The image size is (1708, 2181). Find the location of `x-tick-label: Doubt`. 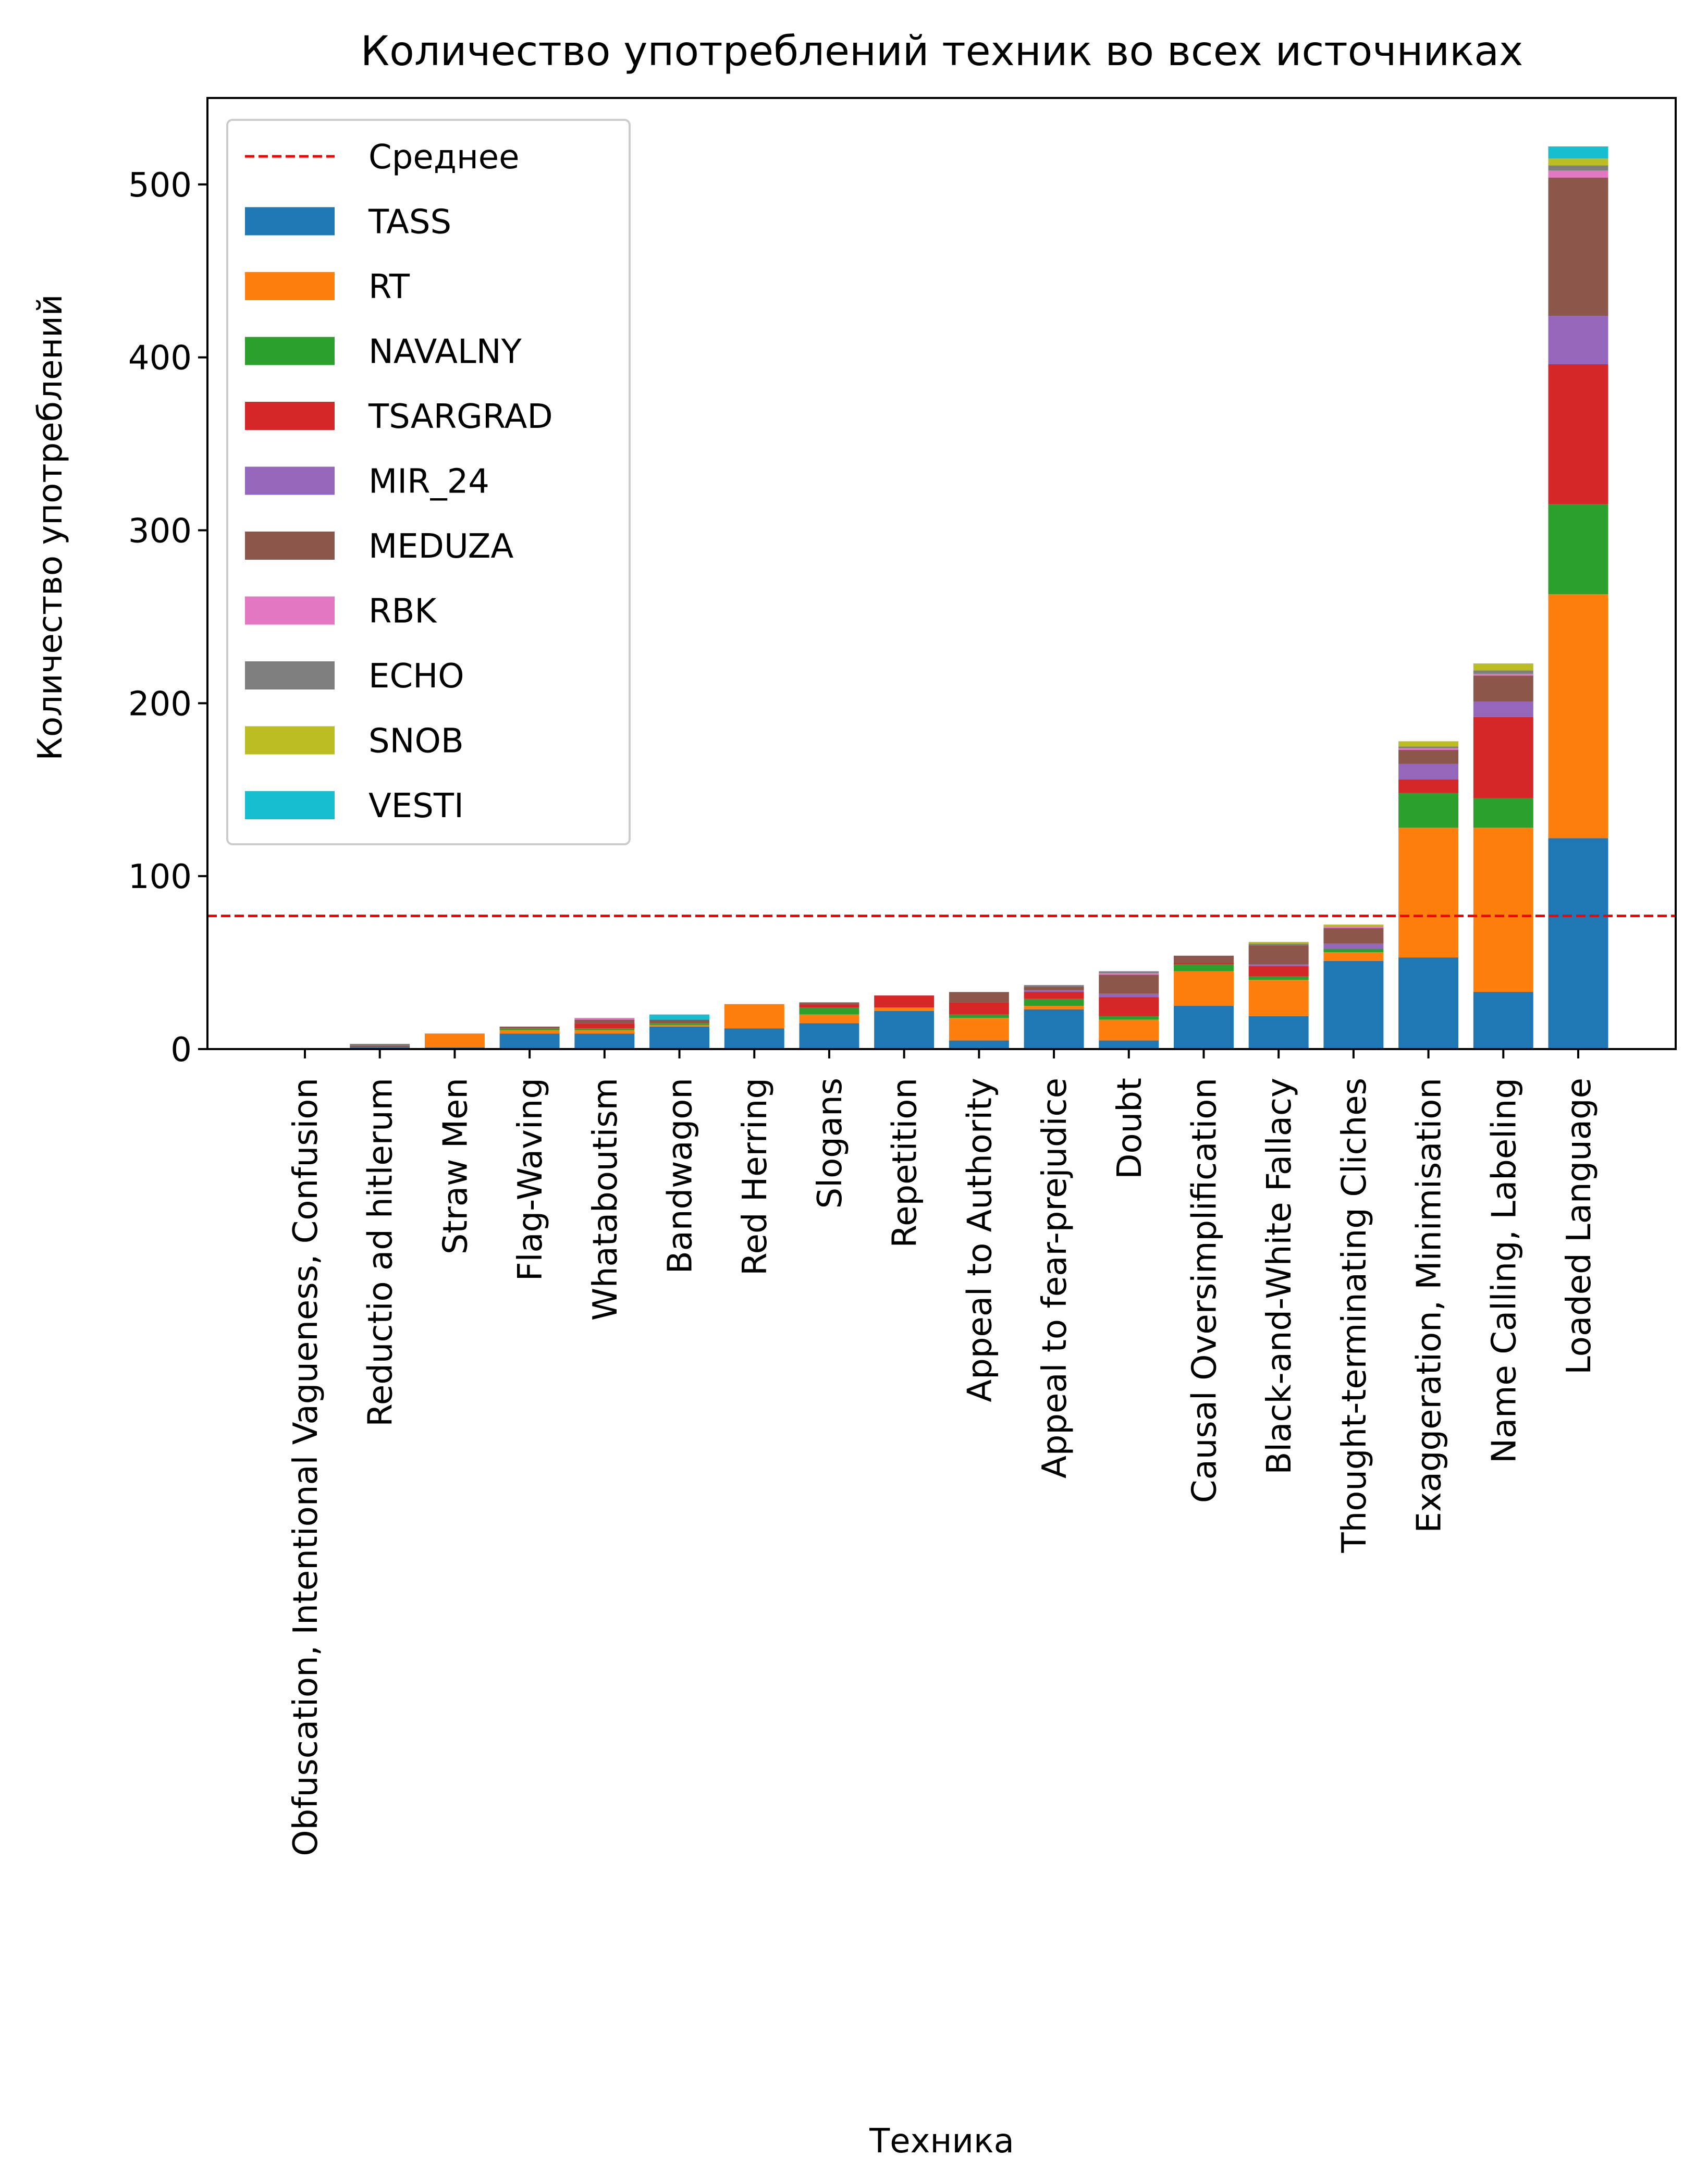

x-tick-label: Doubt is located at coordinates (1130, 1128).